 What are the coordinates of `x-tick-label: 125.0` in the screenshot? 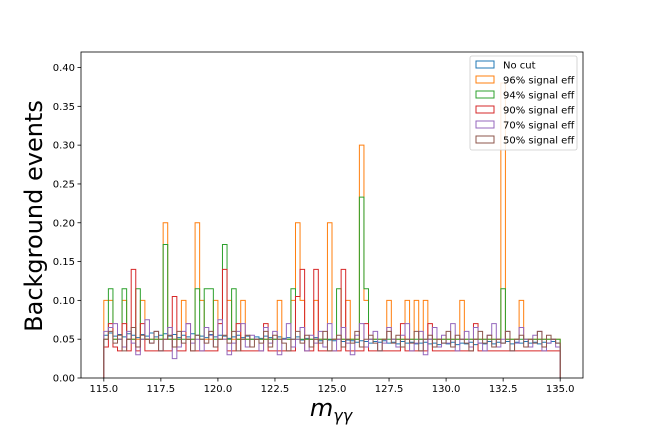 It's located at (332, 389).